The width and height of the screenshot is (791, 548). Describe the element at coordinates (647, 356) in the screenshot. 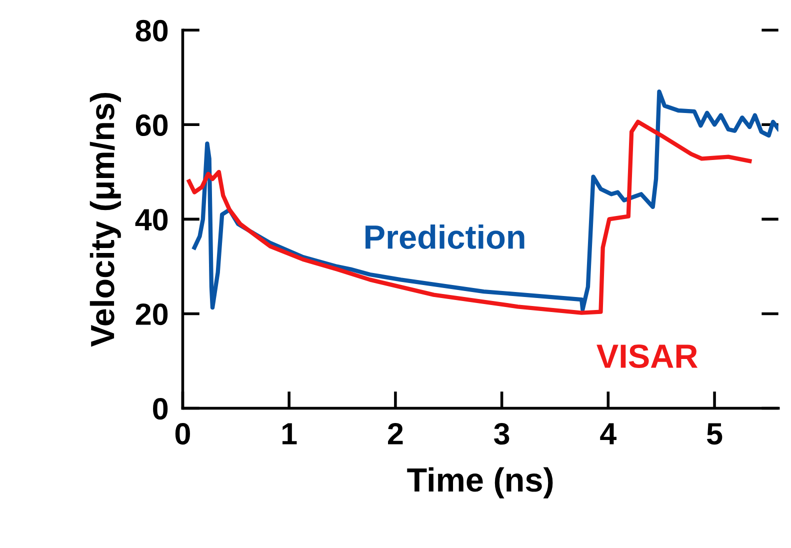

I see `series-label: VISAR` at that location.